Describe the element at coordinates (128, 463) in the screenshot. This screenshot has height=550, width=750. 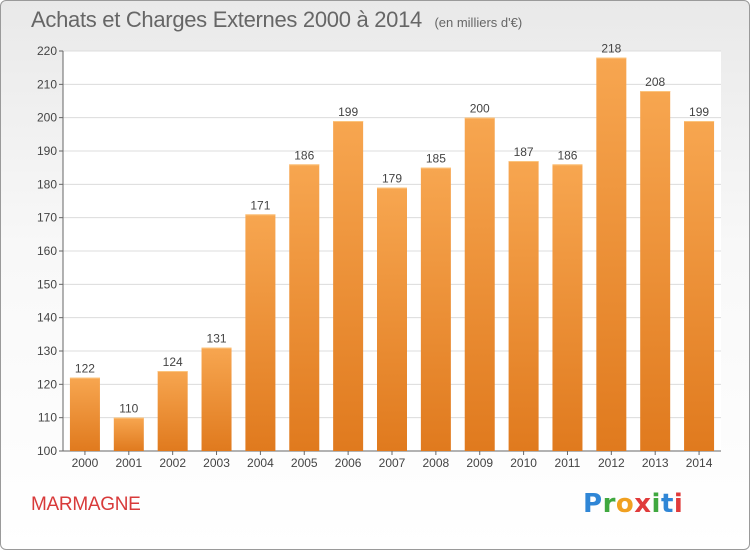
I see `x-tick-label: 2001` at that location.